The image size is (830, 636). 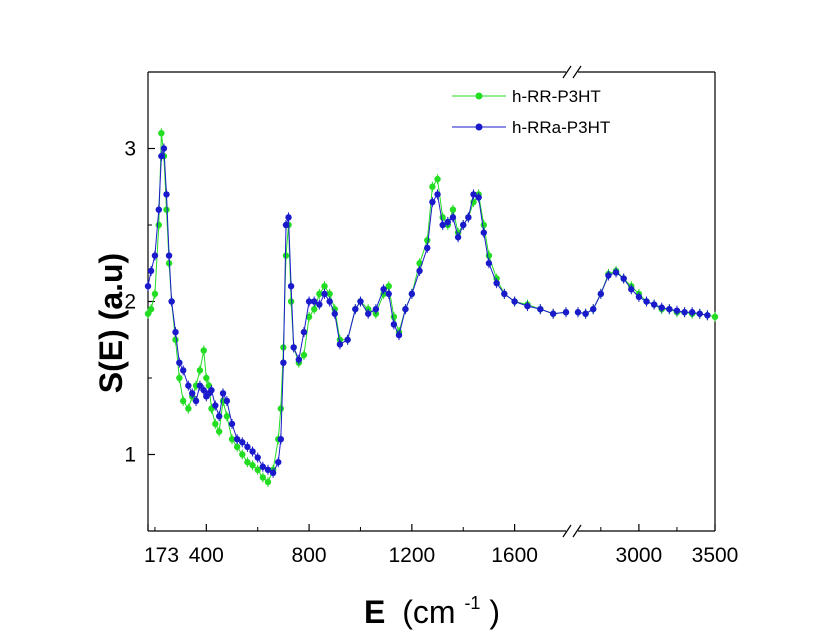 What do you see at coordinates (130, 149) in the screenshot?
I see `y-tick-label: 3` at bounding box center [130, 149].